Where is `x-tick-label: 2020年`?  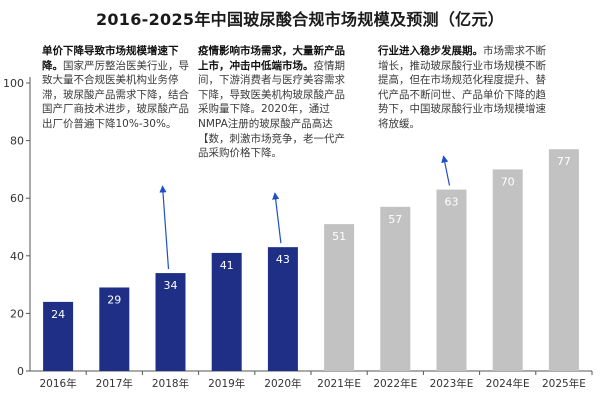 x-tick-label: 2020年 is located at coordinates (282, 383).